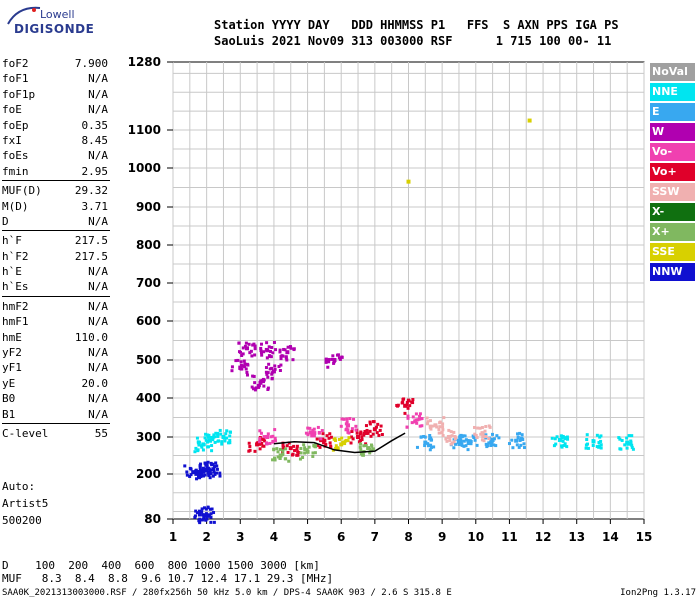 The image size is (700, 600). What do you see at coordinates (56, 296) in the screenshot?
I see `param-divider` at bounding box center [56, 296].